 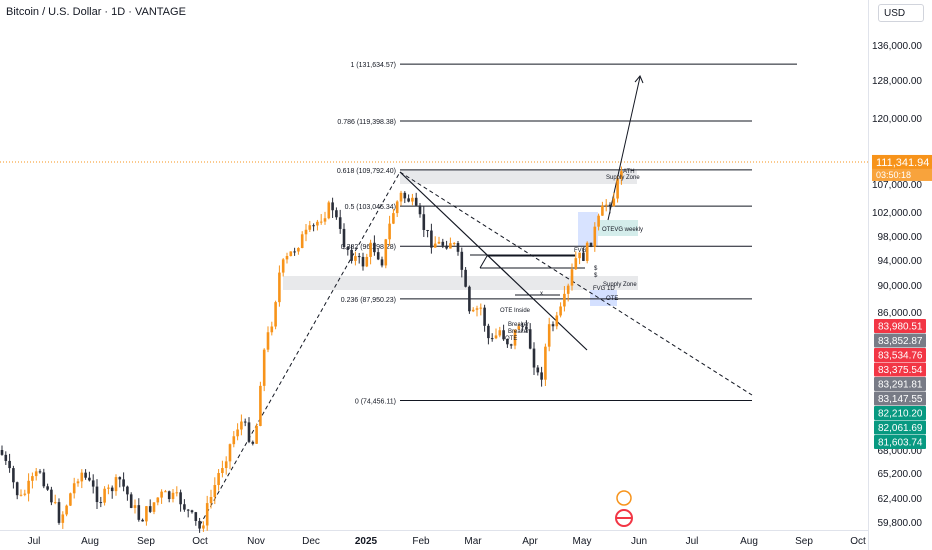 I want to click on price-tag-label: 82,210.20, so click(x=900, y=414).